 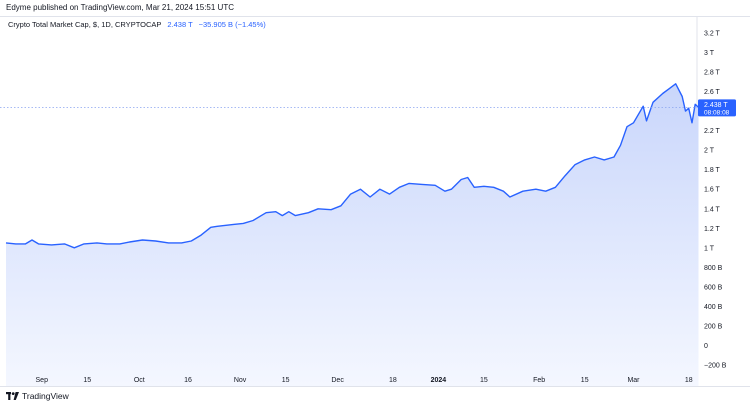 I want to click on x-tick-label: Feb, so click(x=539, y=380).